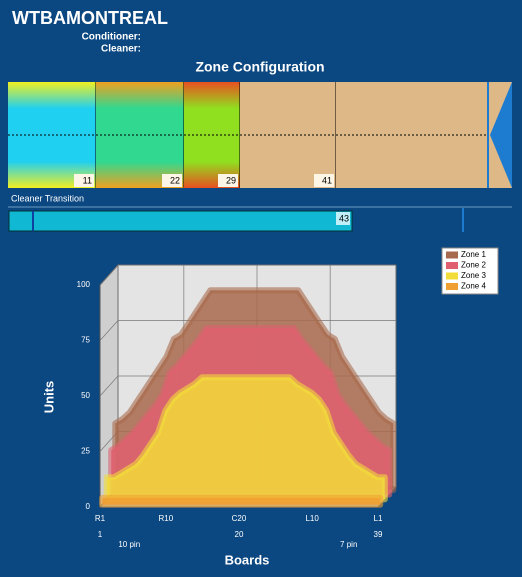 The height and width of the screenshot is (577, 522). Describe the element at coordinates (312, 518) in the screenshot. I see `x-tick-label: L10` at that location.